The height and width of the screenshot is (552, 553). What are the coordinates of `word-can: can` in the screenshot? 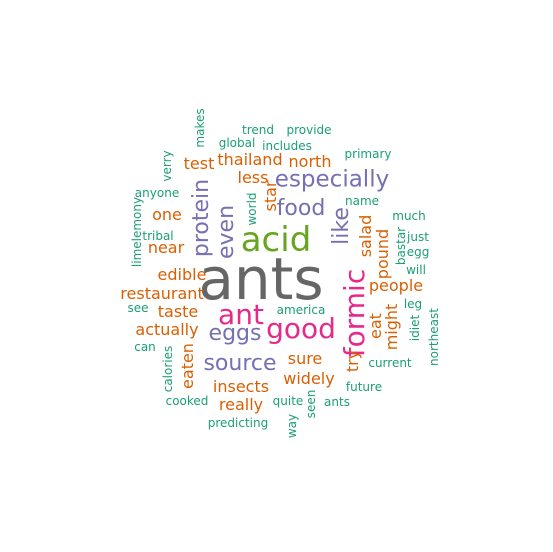 It's located at (145, 347).